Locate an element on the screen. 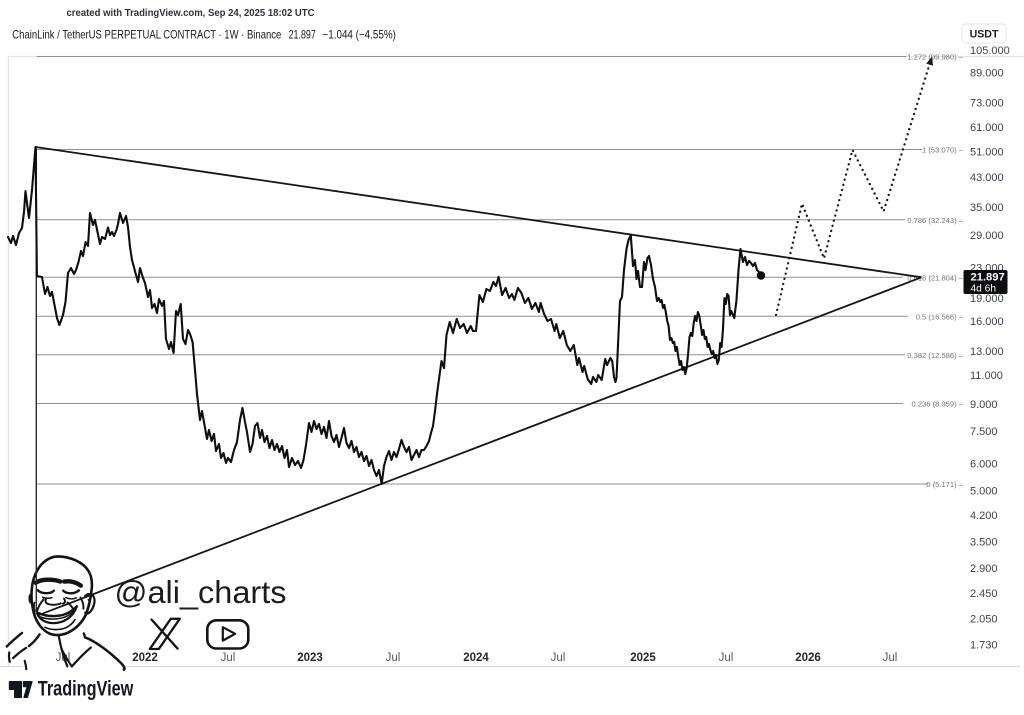 The width and height of the screenshot is (1024, 715). svg-text: 2026 is located at coordinates (808, 658).